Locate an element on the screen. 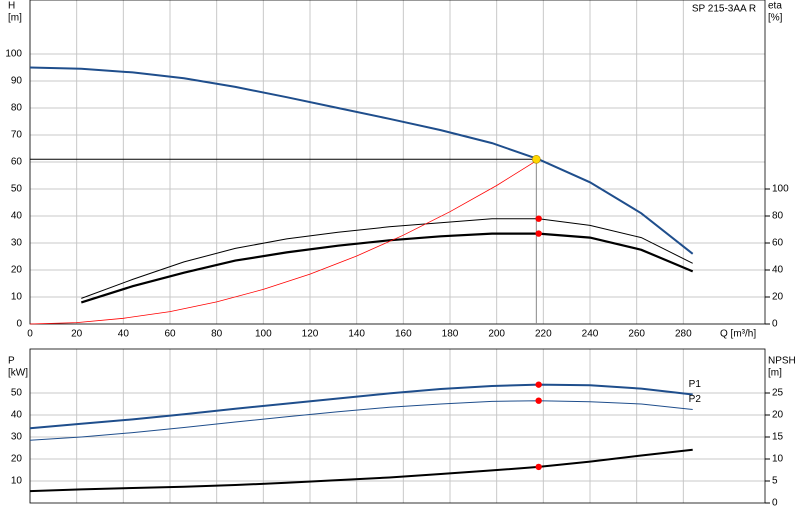  y2-axis-label: [%] is located at coordinates (775, 18).